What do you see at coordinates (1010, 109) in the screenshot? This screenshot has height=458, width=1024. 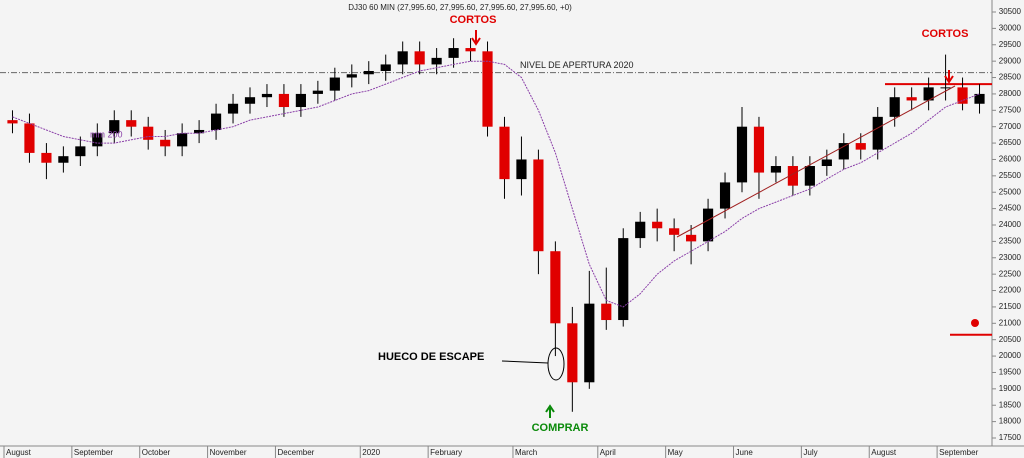 I see `y-tick-label: 27500` at bounding box center [1010, 109].